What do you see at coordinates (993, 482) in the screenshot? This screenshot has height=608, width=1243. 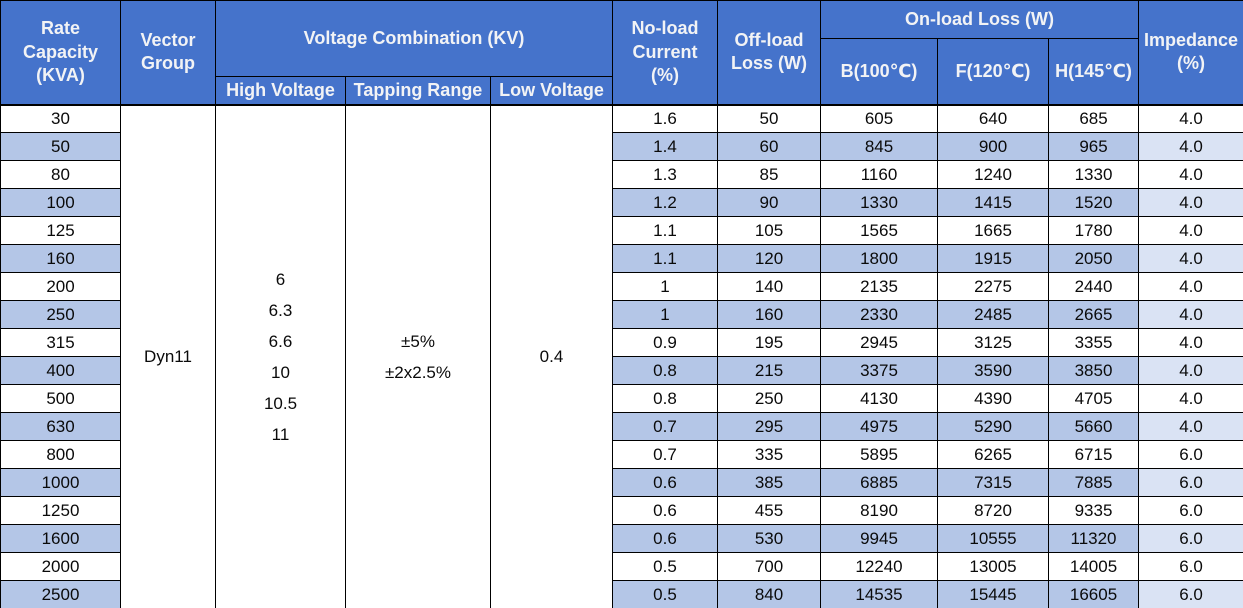 I see `cell-on-load-f: 7315` at bounding box center [993, 482].